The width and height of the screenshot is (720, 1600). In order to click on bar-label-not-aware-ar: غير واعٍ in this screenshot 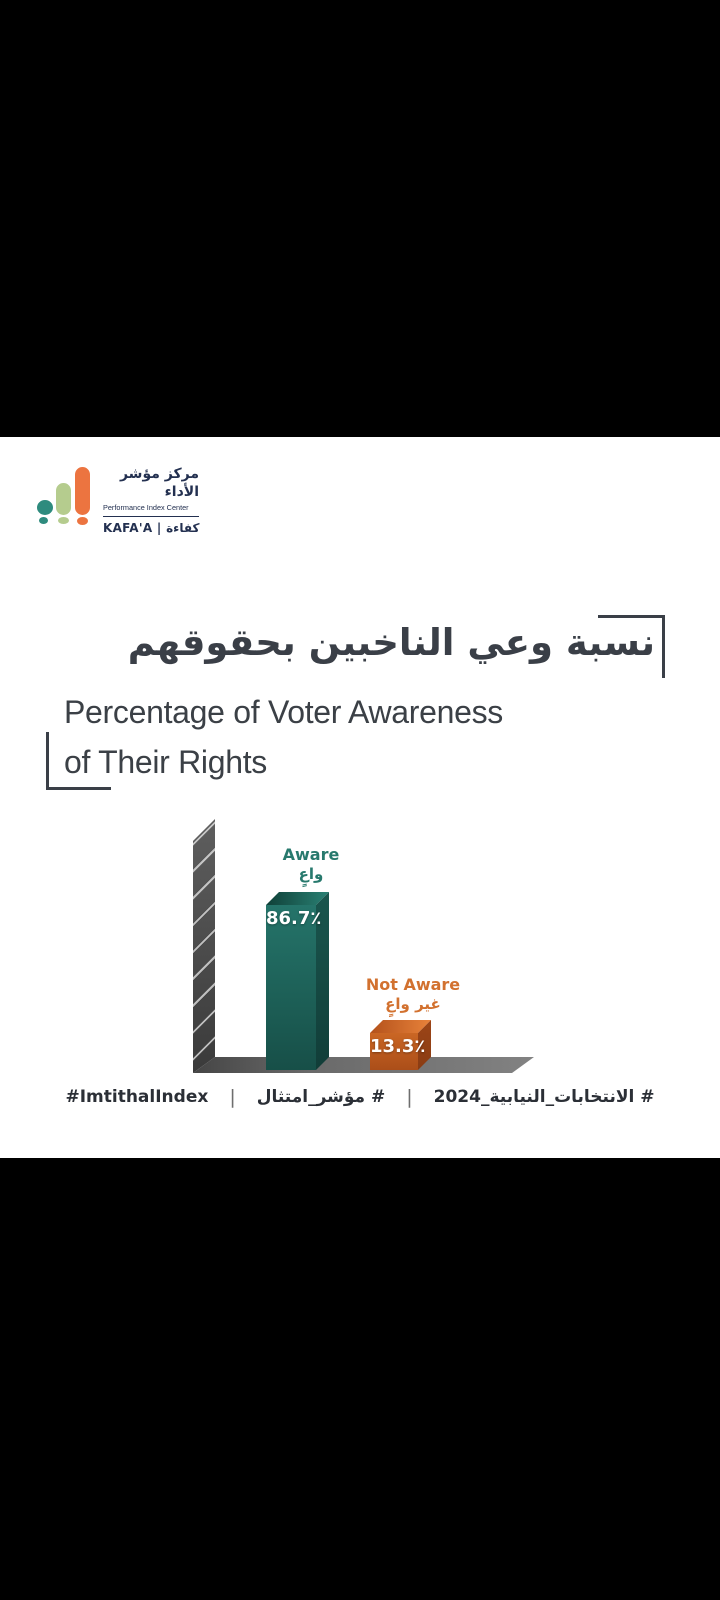, I will do `click(413, 1004)`.